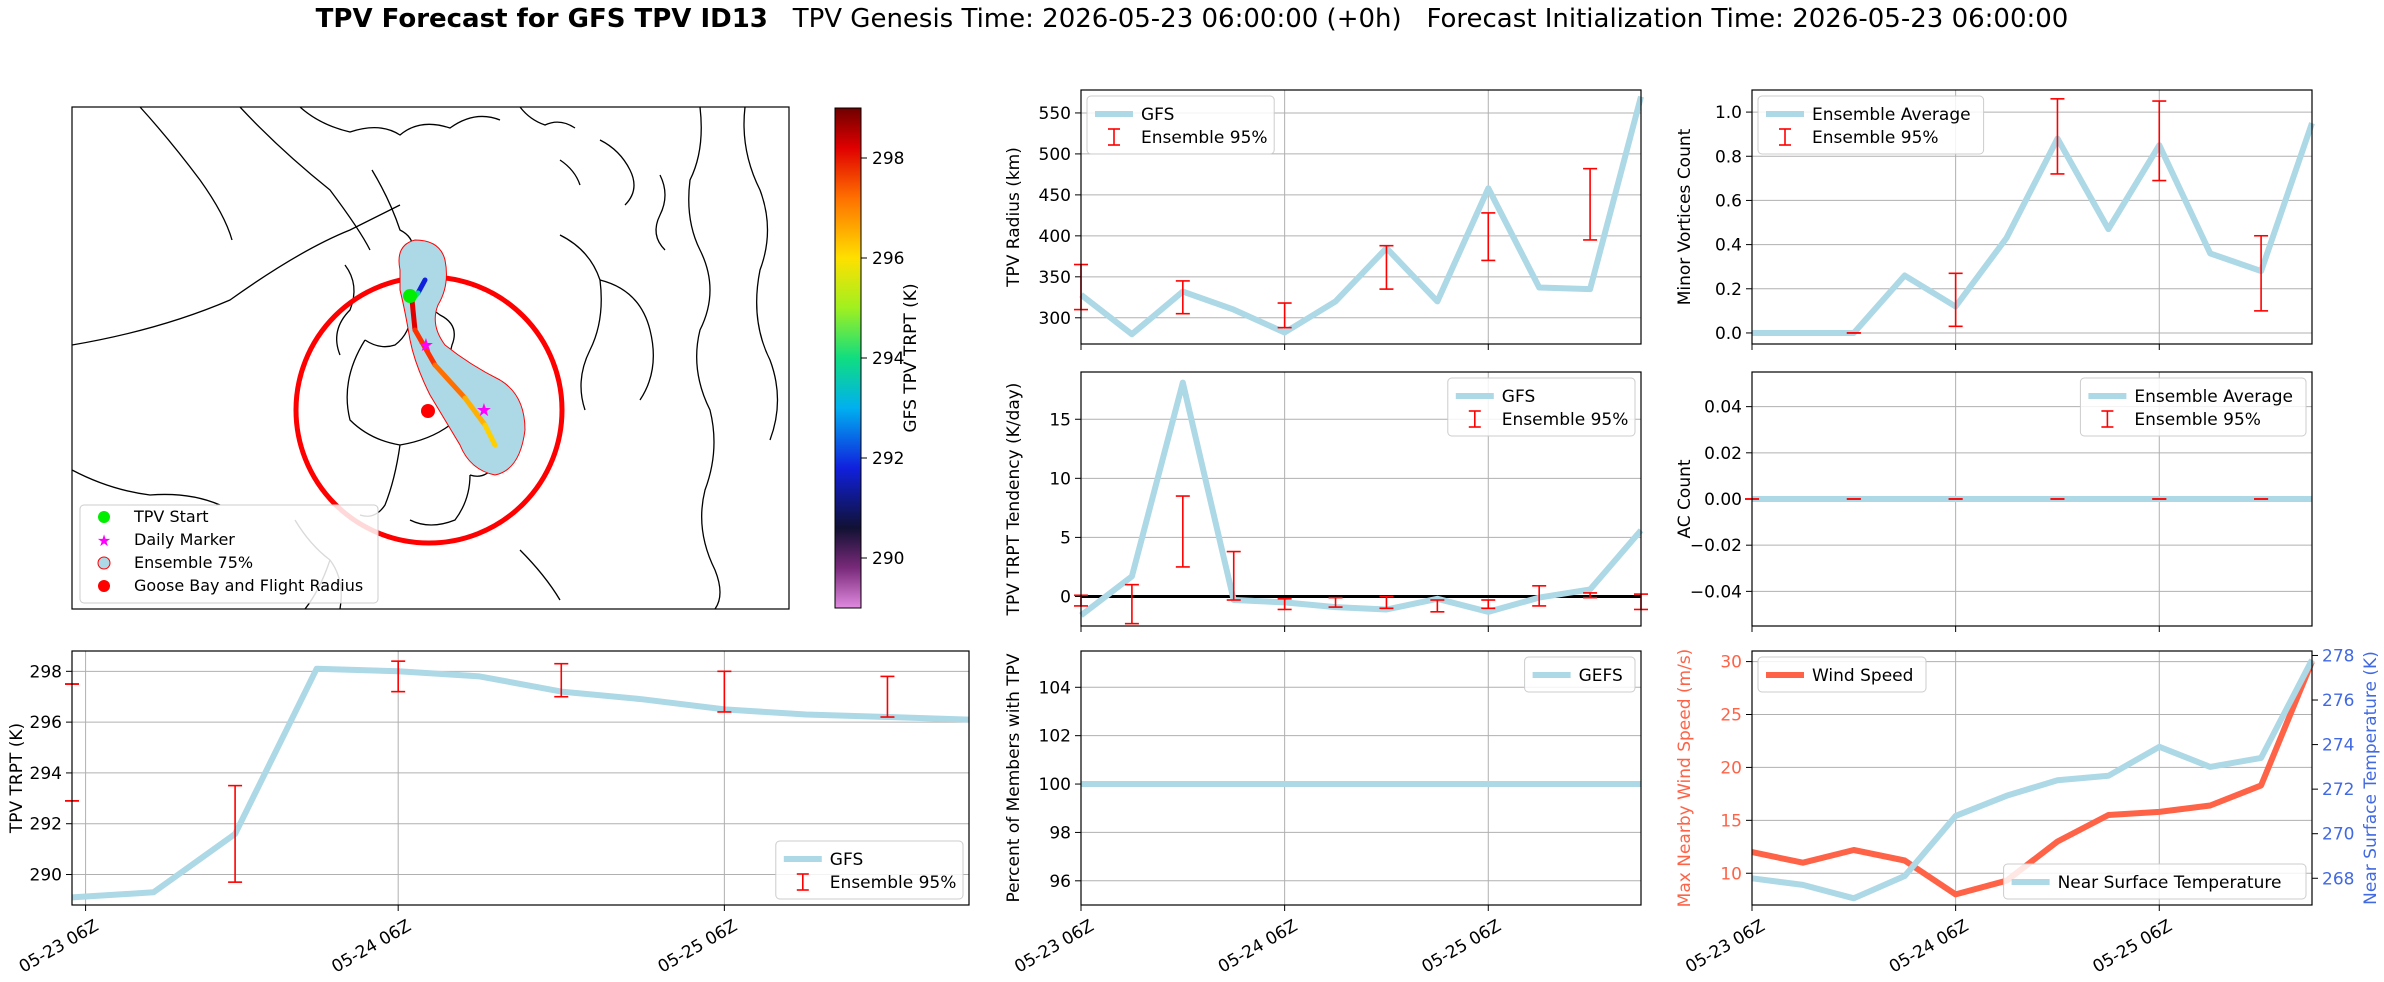 Image resolution: width=2384 pixels, height=982 pixels. Describe the element at coordinates (1055, 688) in the screenshot. I see `y-tick-label: 104` at that location.